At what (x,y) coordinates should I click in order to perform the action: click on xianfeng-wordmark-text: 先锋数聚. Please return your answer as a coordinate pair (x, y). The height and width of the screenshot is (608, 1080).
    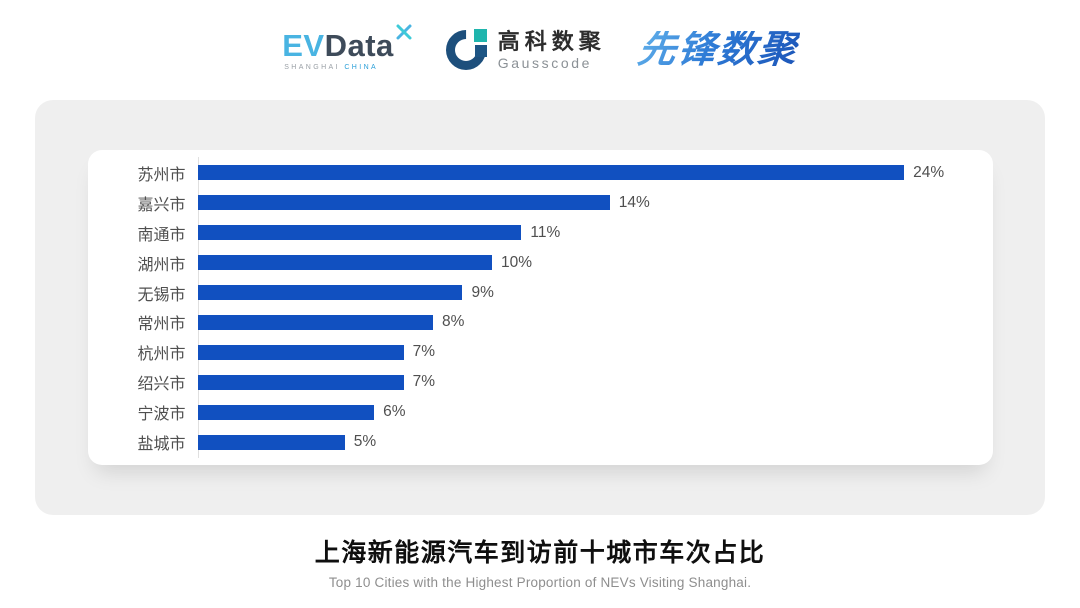
    Looking at the image, I should click on (718, 50).